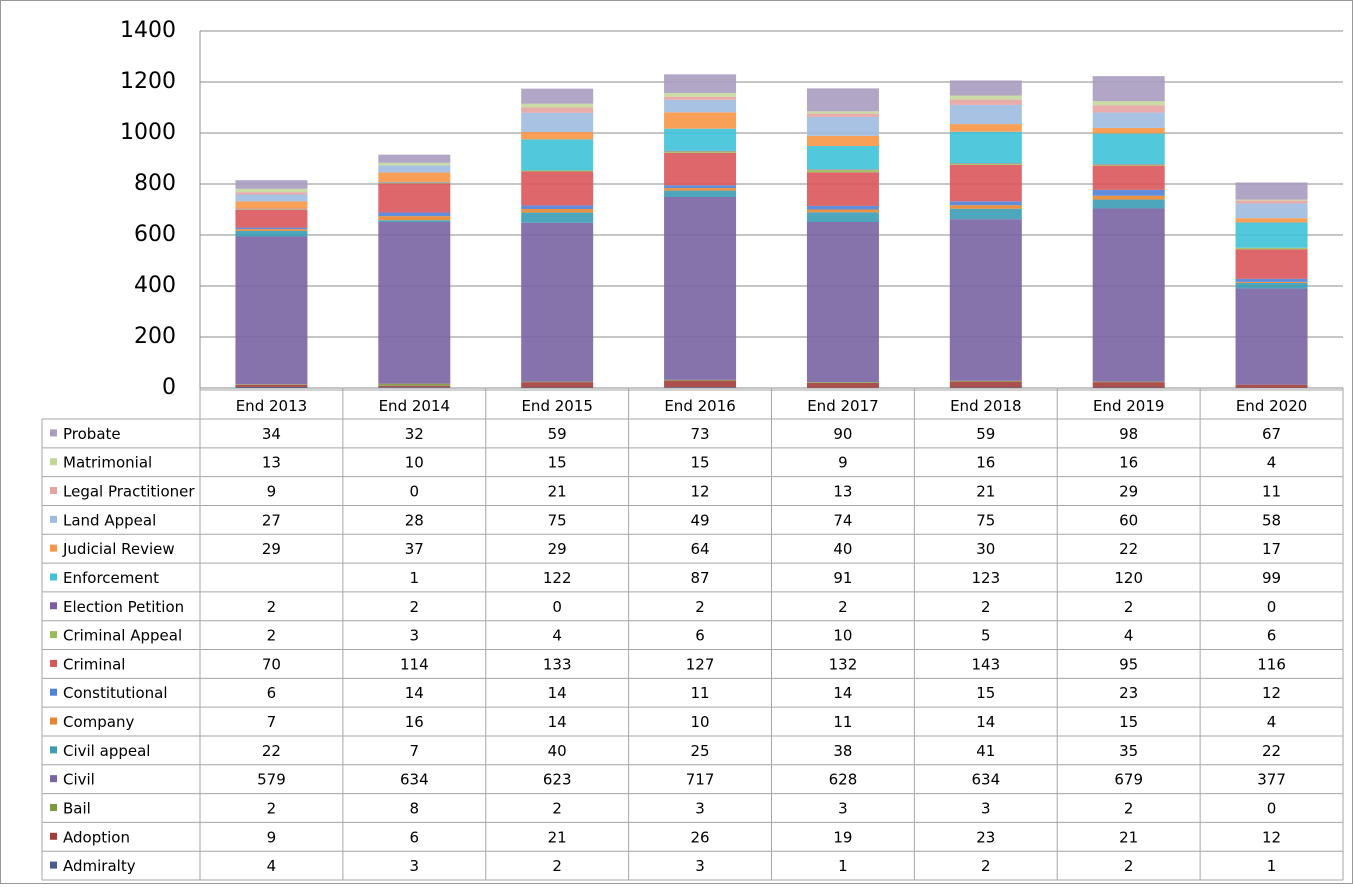  What do you see at coordinates (557, 780) in the screenshot?
I see `table-value: 623` at bounding box center [557, 780].